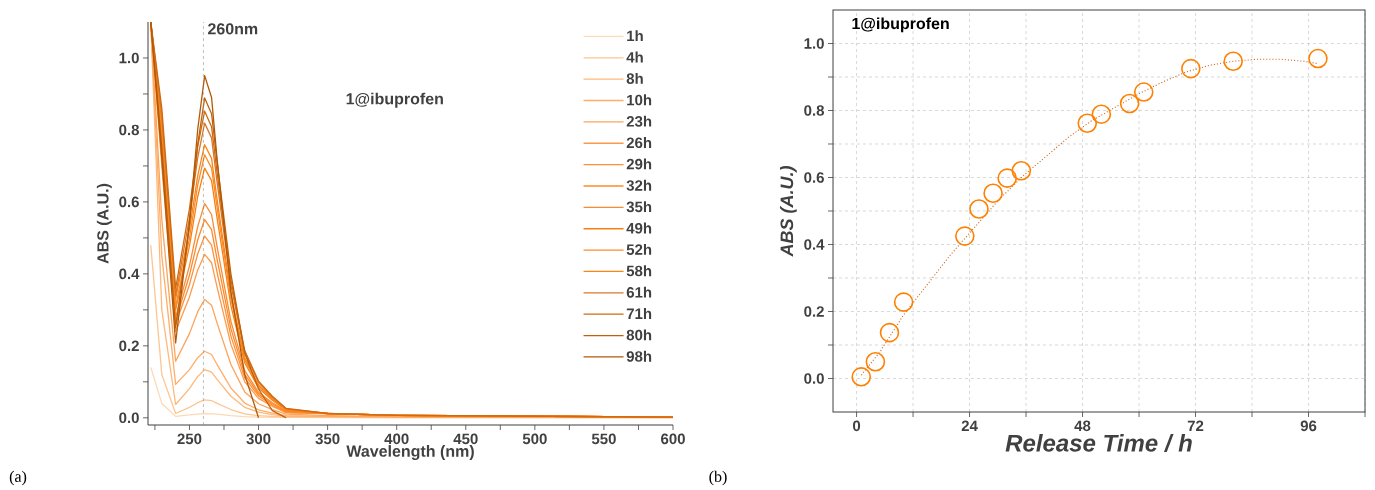 This screenshot has width=1375, height=490. What do you see at coordinates (639, 121) in the screenshot?
I see `legend-label: 23h` at bounding box center [639, 121].